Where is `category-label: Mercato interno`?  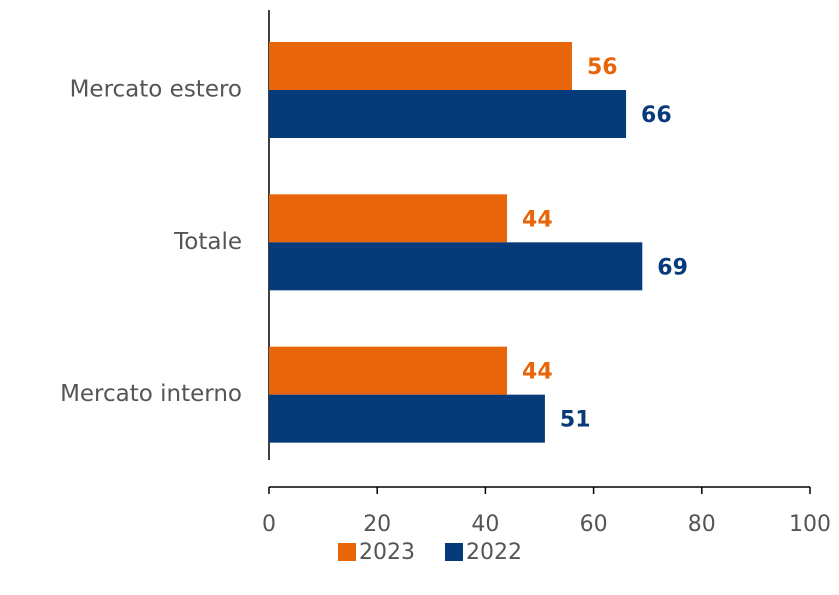
category-label: Mercato interno is located at coordinates (151, 394).